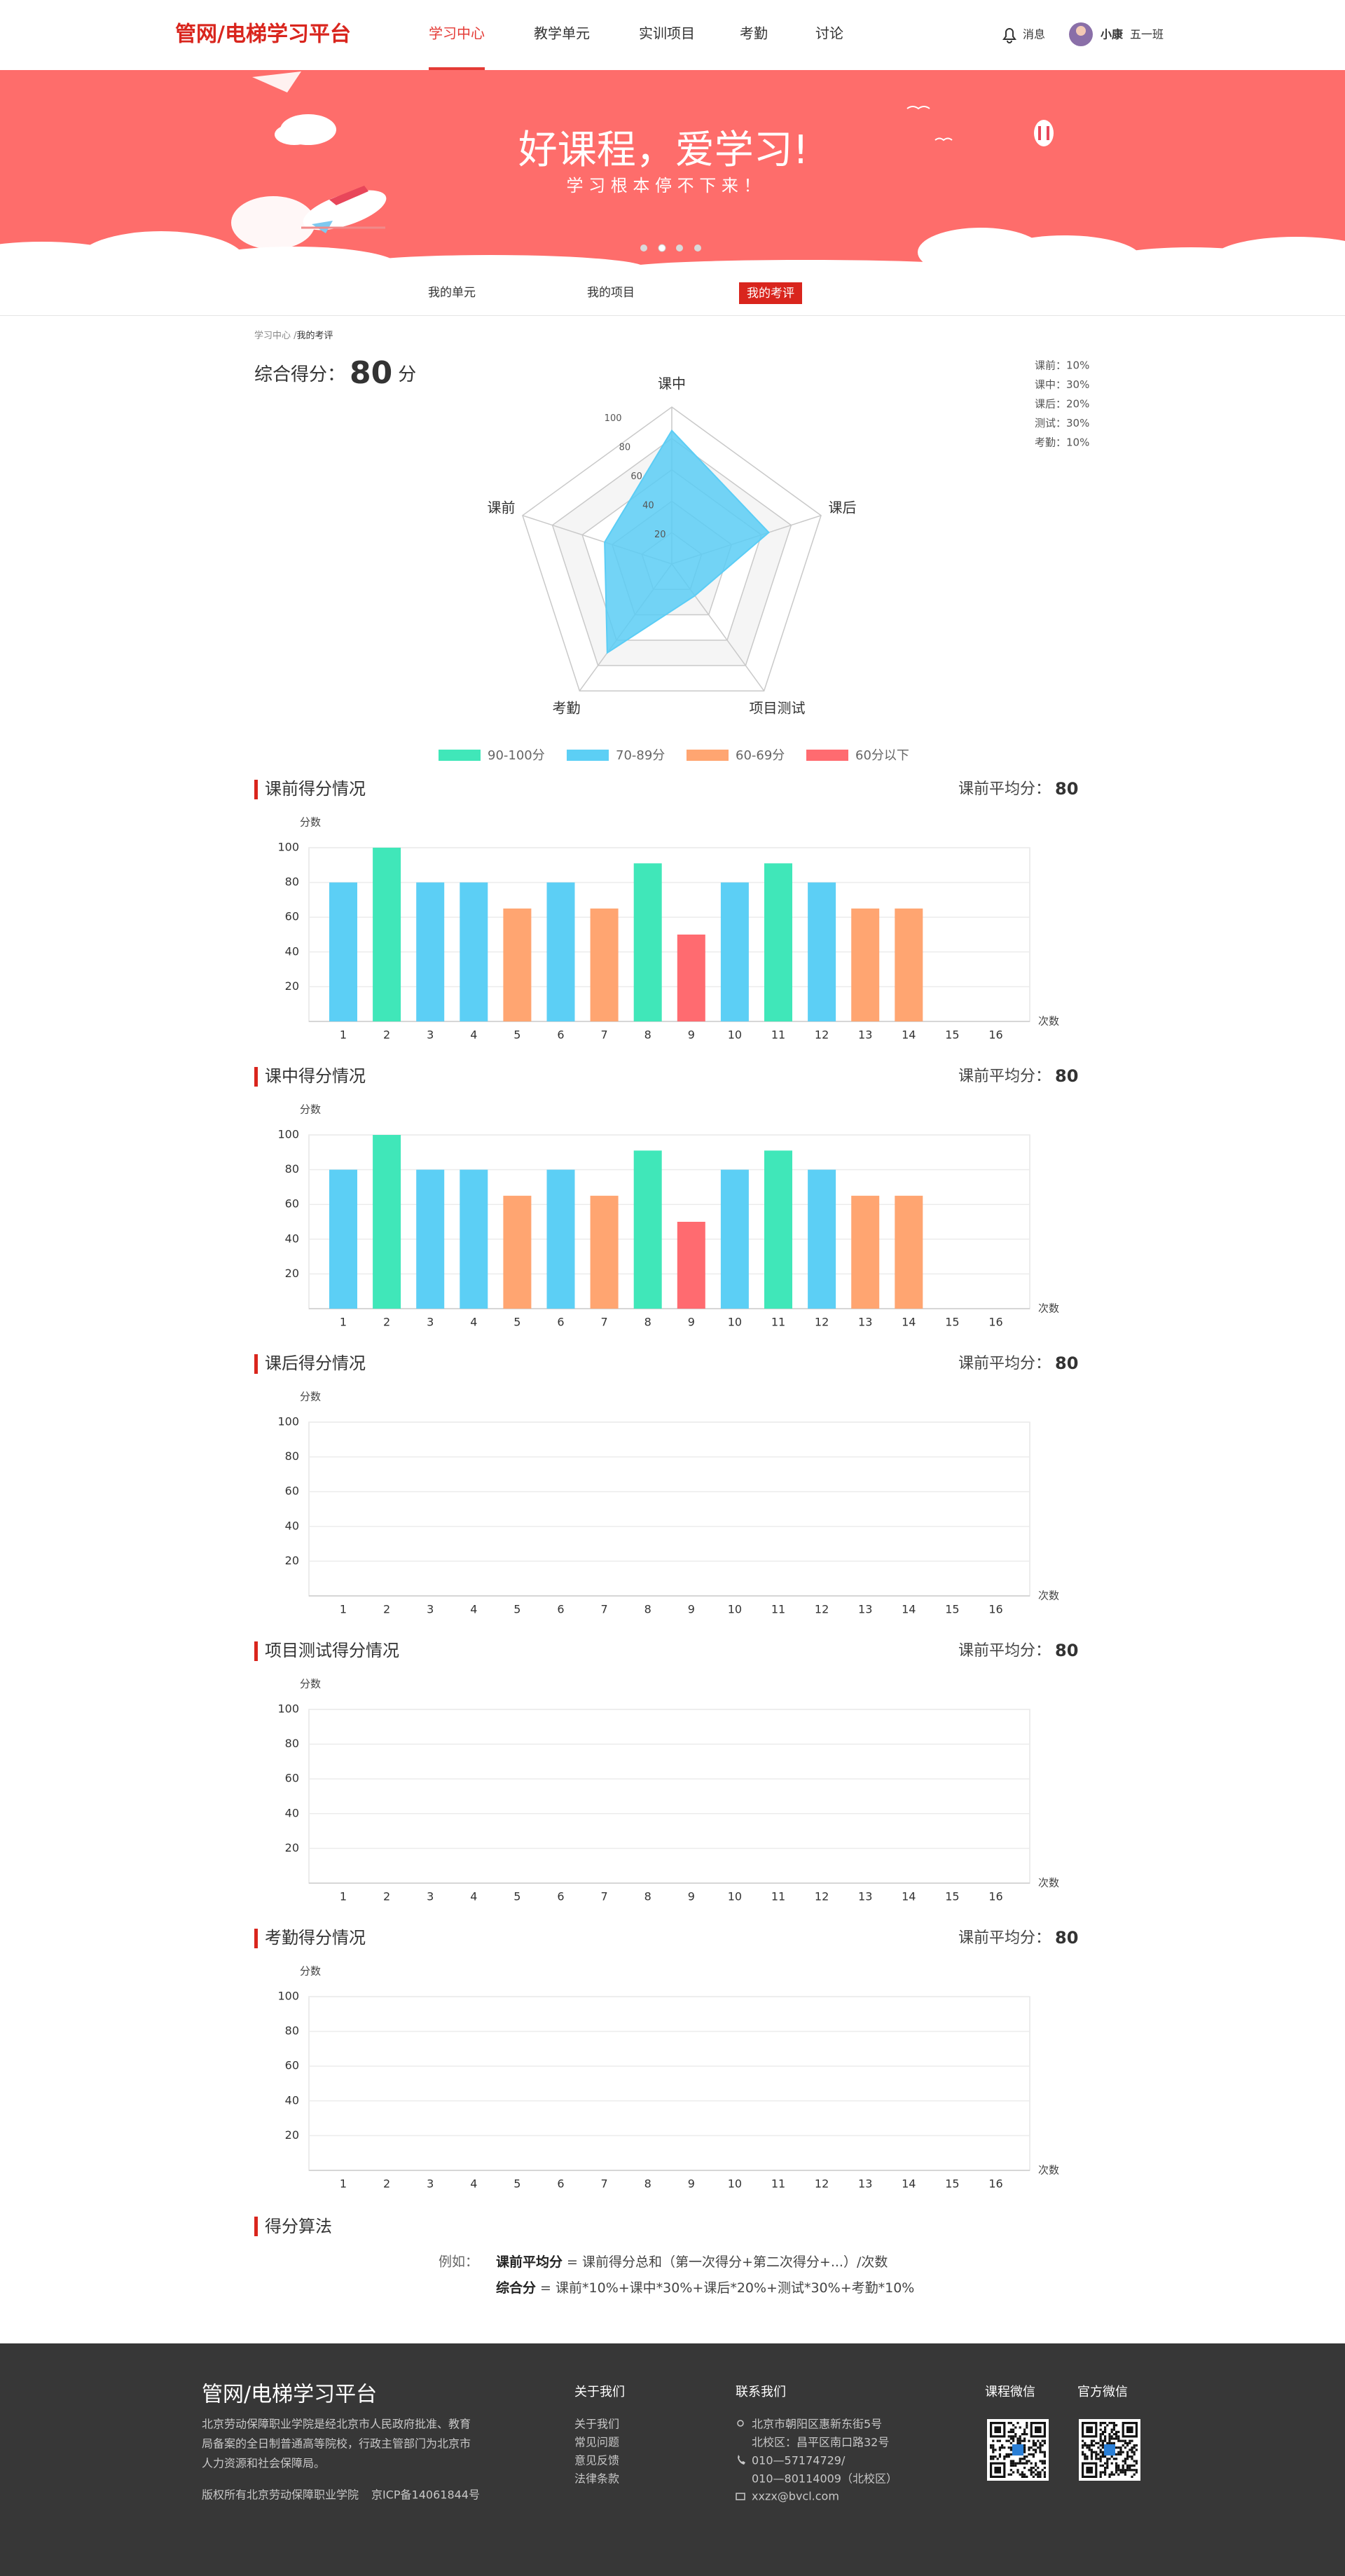 This screenshot has height=2576, width=1345. What do you see at coordinates (310, 1397) in the screenshot?
I see `y-axis-label: 分数` at bounding box center [310, 1397].